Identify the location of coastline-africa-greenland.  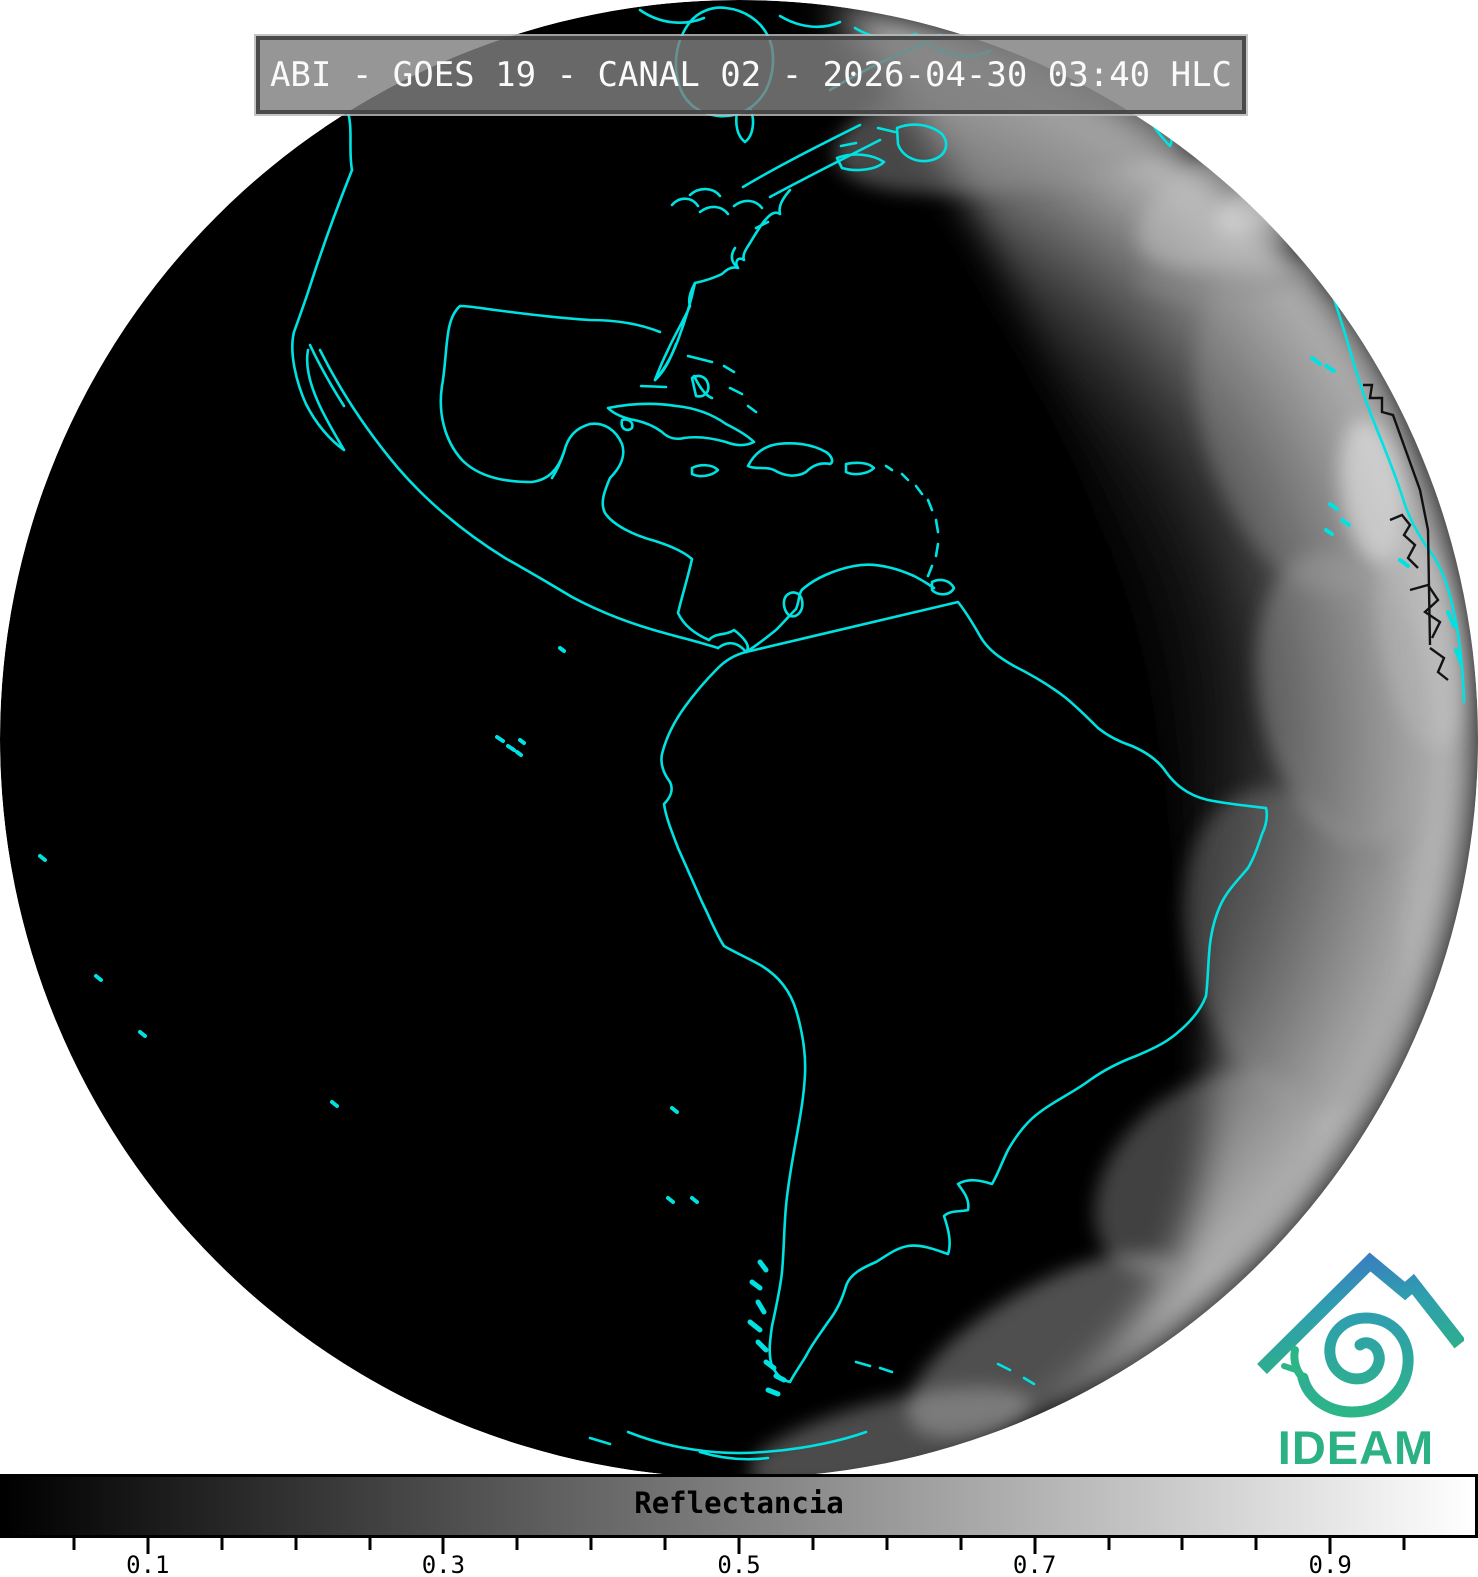
(1287, 361).